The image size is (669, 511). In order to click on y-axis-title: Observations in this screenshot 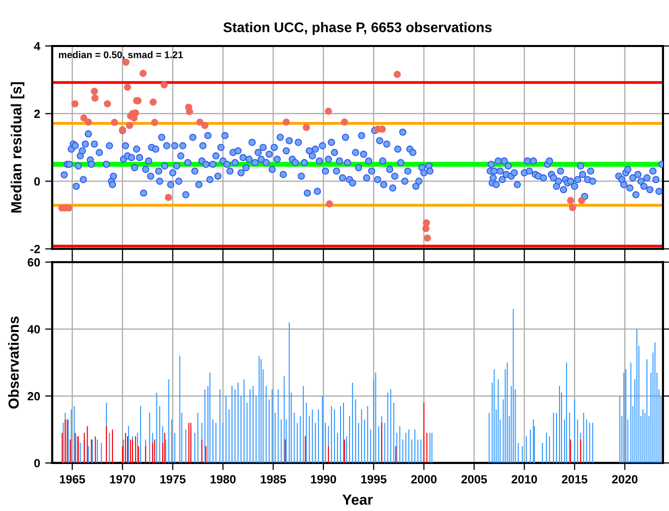, I will do `click(13, 362)`.